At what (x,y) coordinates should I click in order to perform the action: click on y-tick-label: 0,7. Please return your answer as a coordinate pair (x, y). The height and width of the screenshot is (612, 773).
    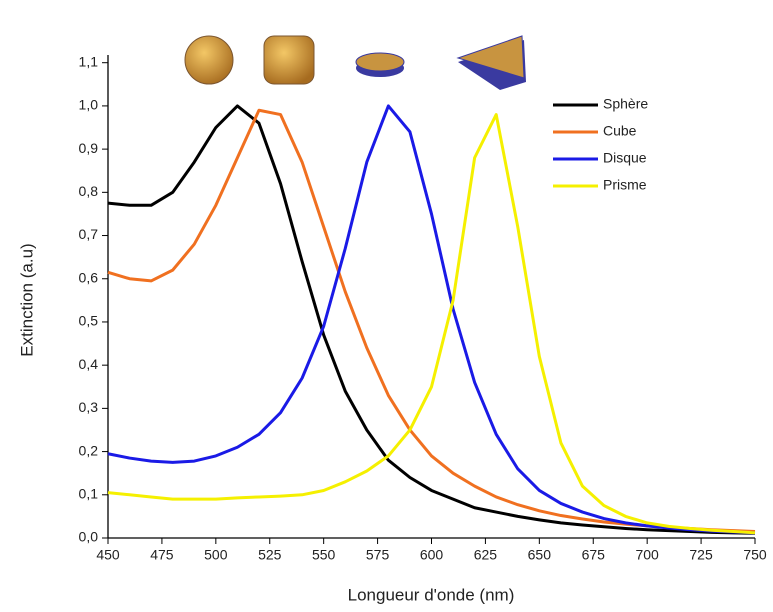
    Looking at the image, I should click on (89, 234).